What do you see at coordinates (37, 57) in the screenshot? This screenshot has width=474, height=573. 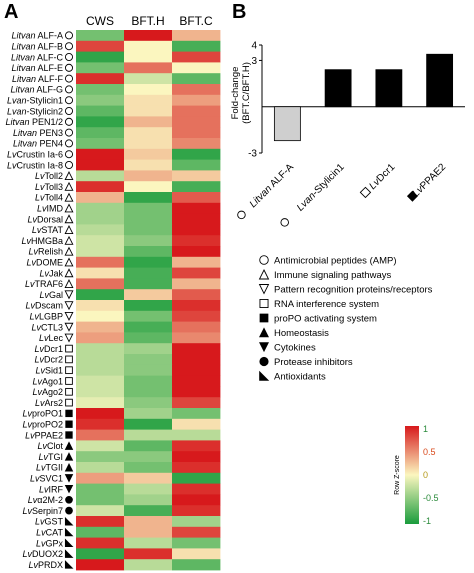 I see `heatmap-row-label: Litvan ALF-C` at bounding box center [37, 57].